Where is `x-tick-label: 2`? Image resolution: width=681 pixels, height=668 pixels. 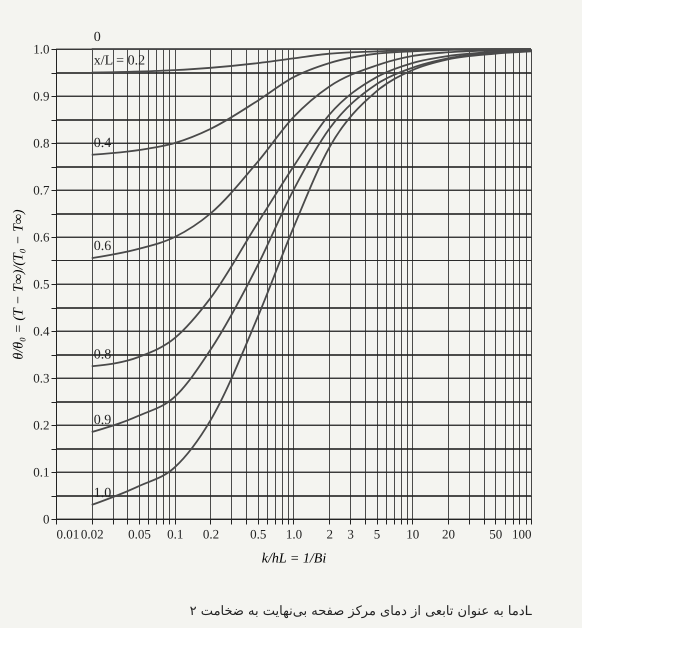
x-tick-label: 2 is located at coordinates (329, 534).